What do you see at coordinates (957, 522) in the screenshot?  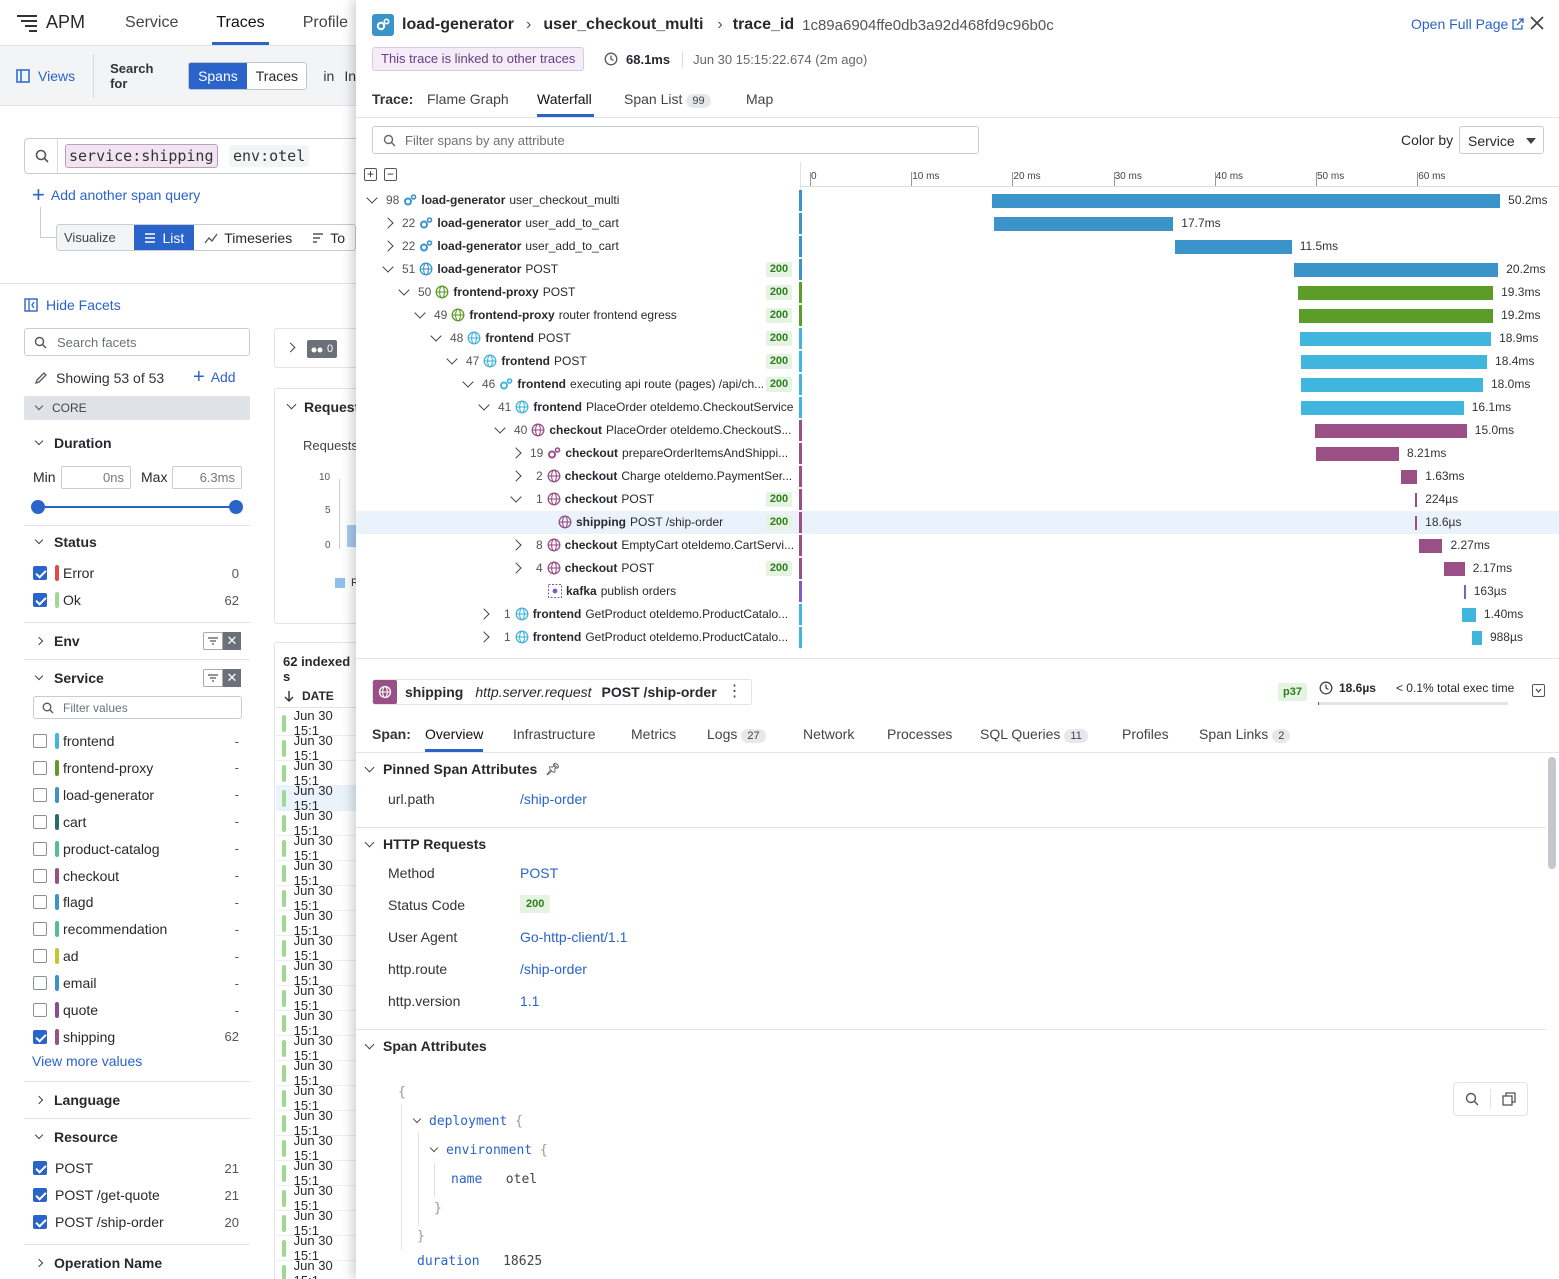 I see `span-row: shipping POST /ship-order 200 18.6µs` at bounding box center [957, 522].